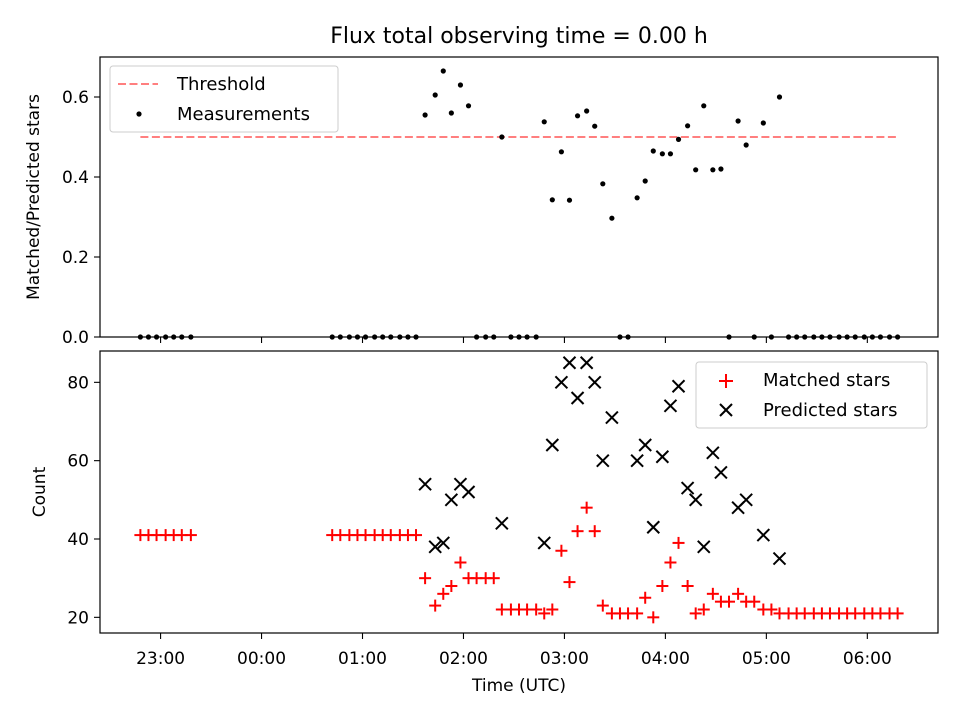 This screenshot has width=960, height=720. I want to click on legend-matched-swatch, so click(726, 381).